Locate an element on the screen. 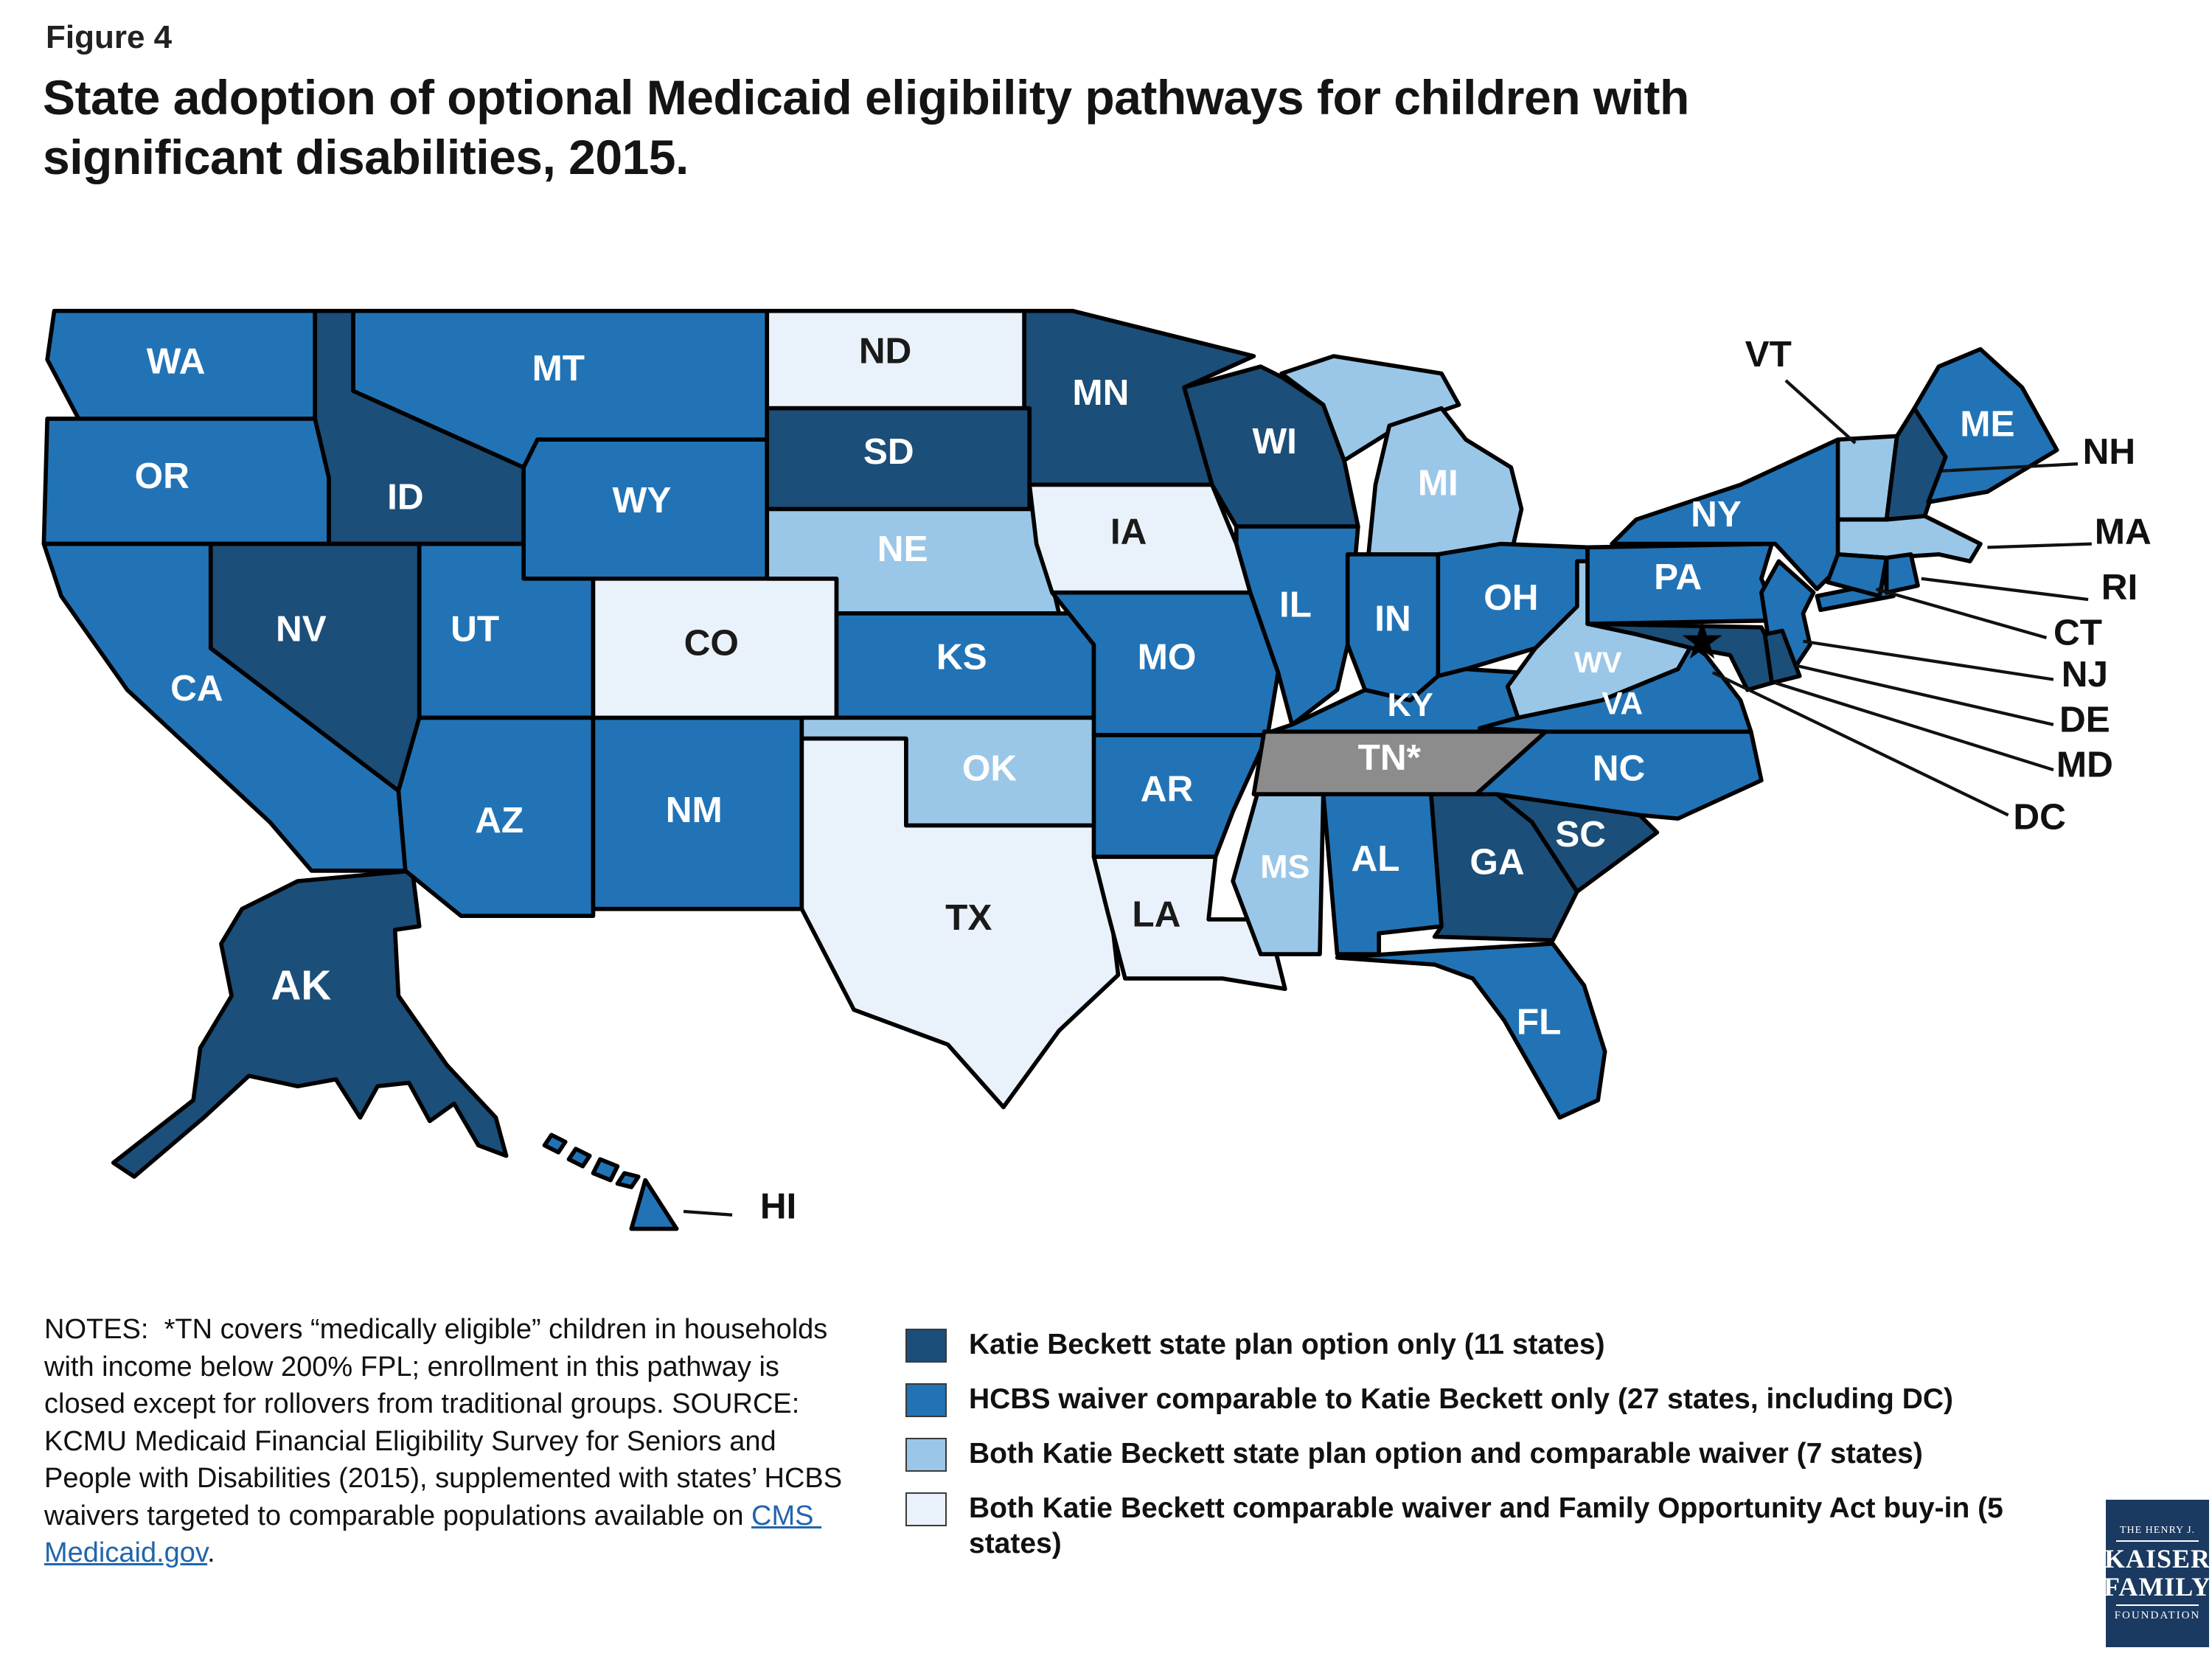 The height and width of the screenshot is (1659, 2212). state-label-AK: AK is located at coordinates (301, 984).